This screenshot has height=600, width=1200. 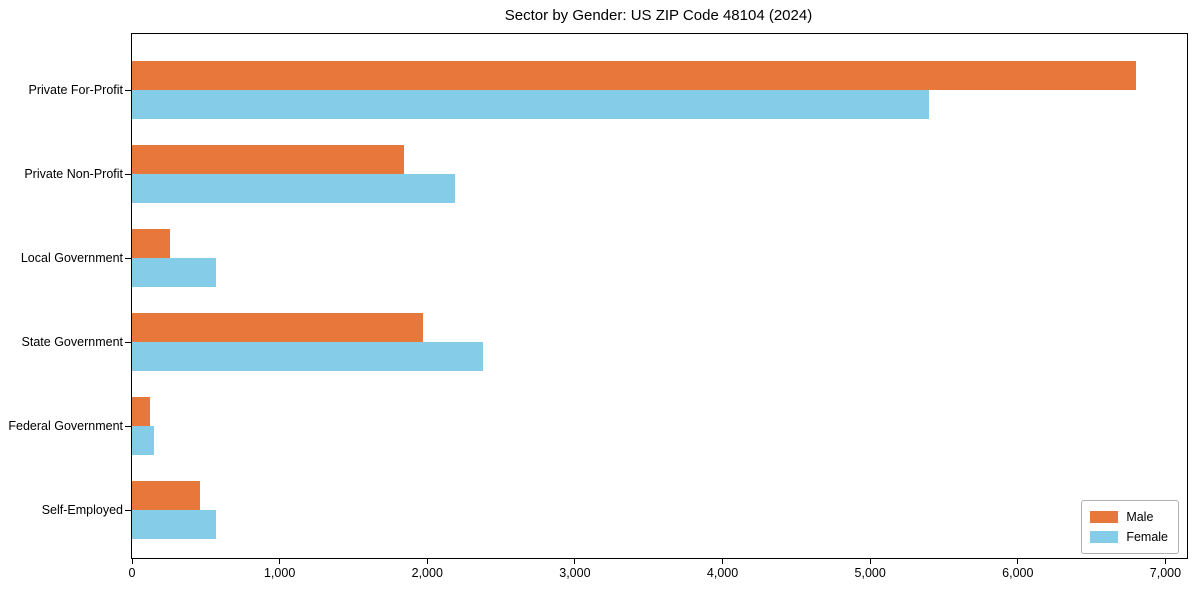 What do you see at coordinates (1165, 573) in the screenshot?
I see `x-axis-tick-label: 7,000` at bounding box center [1165, 573].